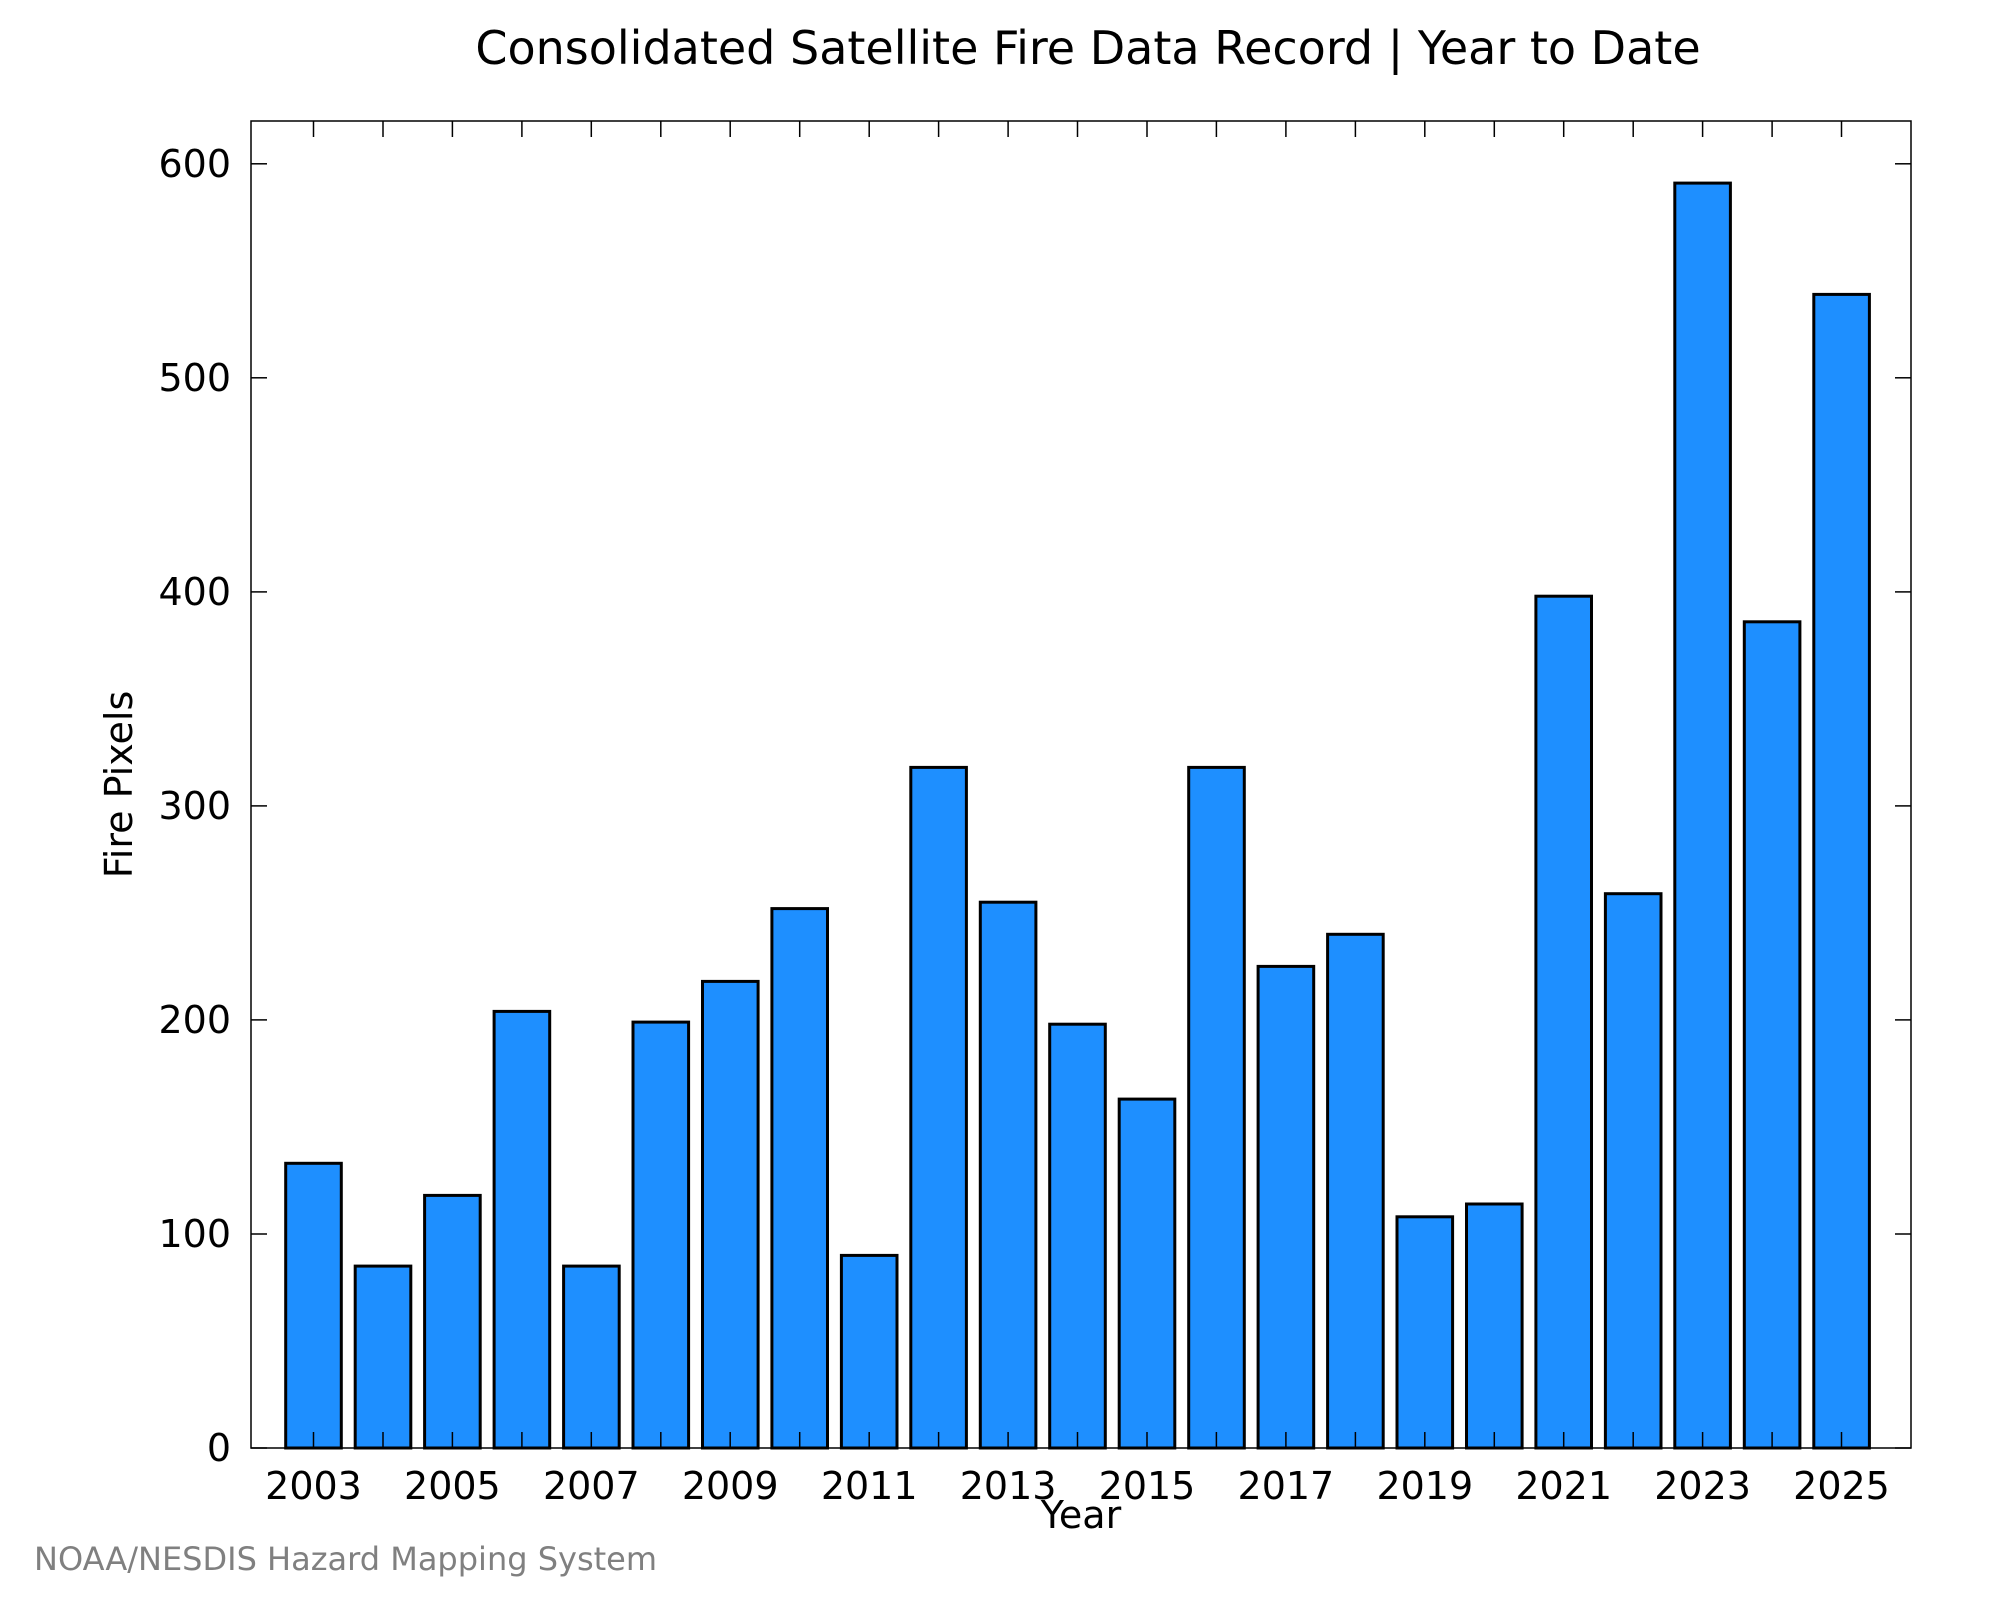 Image resolution: width=2000 pixels, height=1600 pixels. I want to click on x-tick-label-2013: 2013, so click(1008, 1486).